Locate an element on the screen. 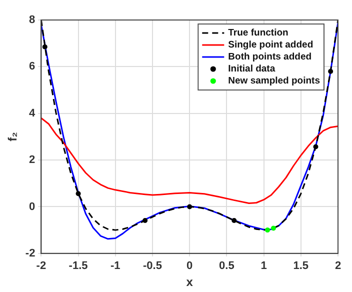 The image size is (352, 292). y-tick-label: 0 is located at coordinates (32, 206).